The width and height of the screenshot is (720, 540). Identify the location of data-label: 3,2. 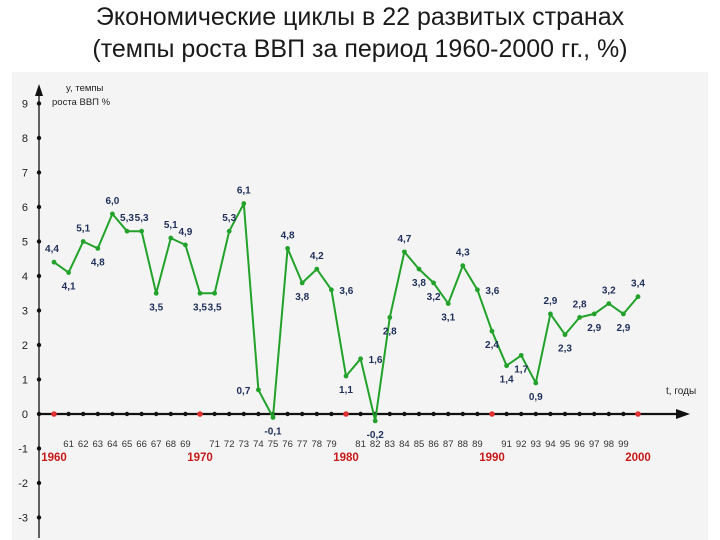
(434, 297).